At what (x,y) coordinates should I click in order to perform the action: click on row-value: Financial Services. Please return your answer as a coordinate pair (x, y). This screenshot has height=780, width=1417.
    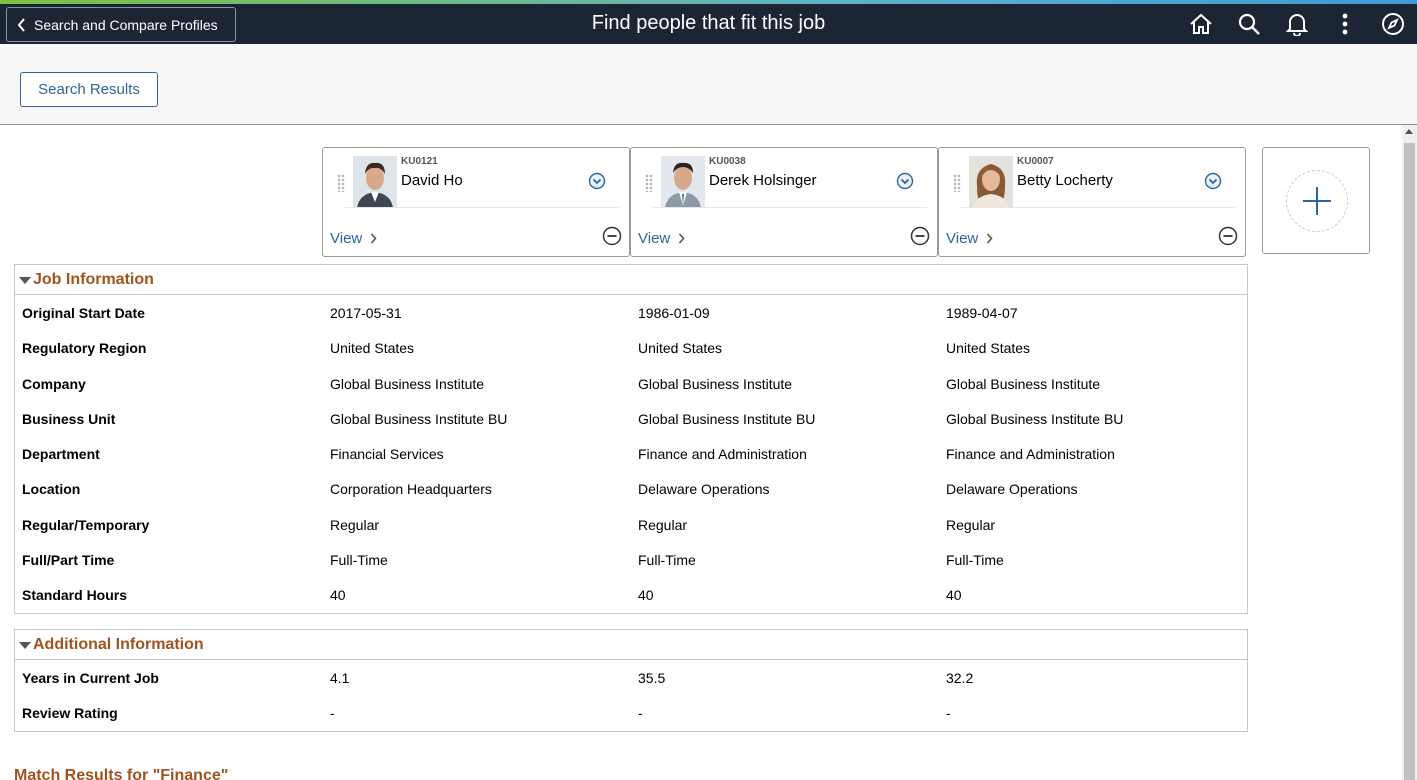
    Looking at the image, I should click on (387, 454).